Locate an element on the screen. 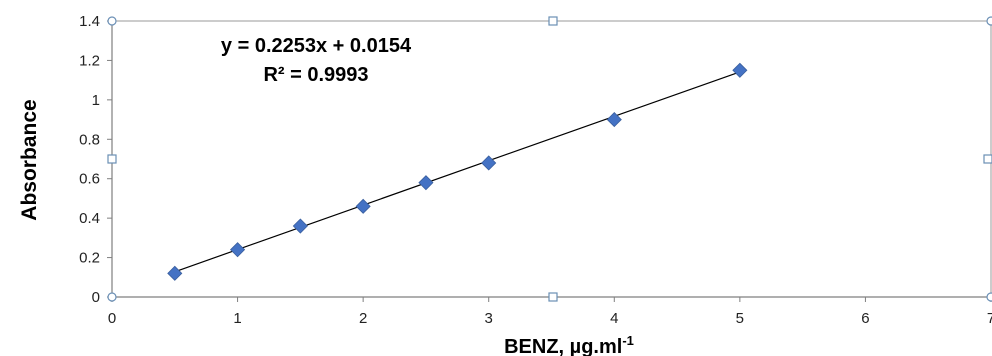  y-tick-label: 0.6 is located at coordinates (89, 179).